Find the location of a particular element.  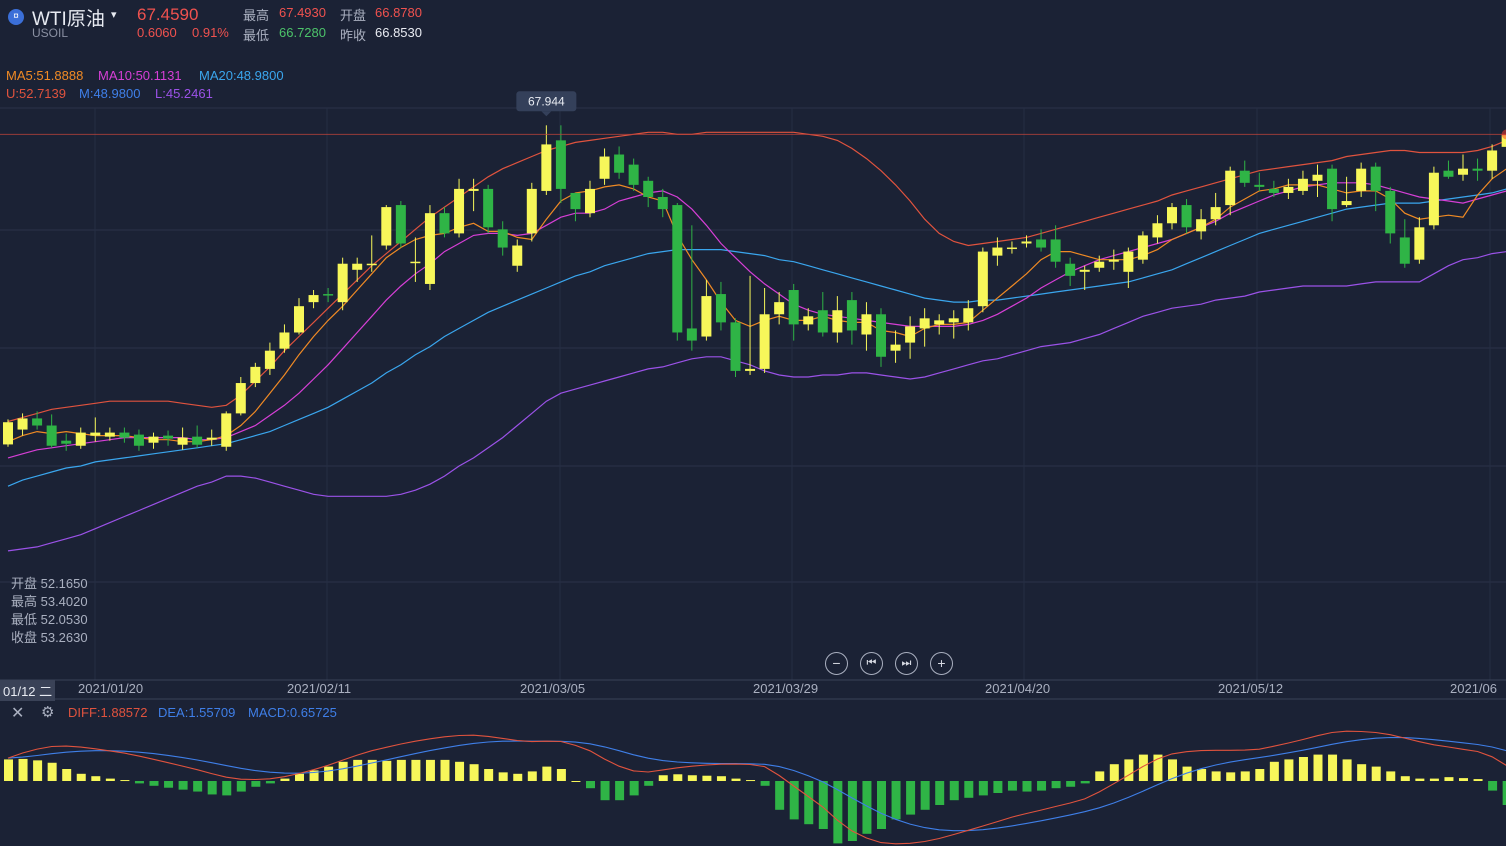

prev-close-value: 66.8530 is located at coordinates (398, 32).